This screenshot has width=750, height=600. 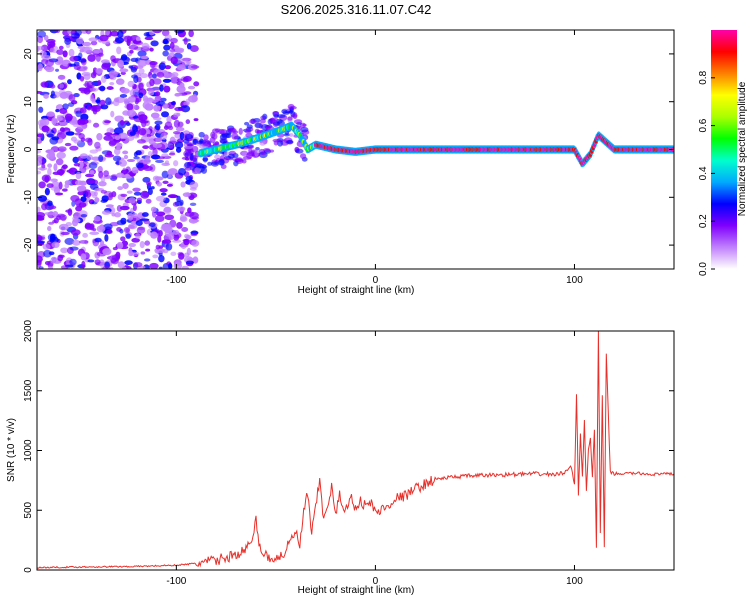 I want to click on y-tick-label: -20, so click(x=28, y=244).